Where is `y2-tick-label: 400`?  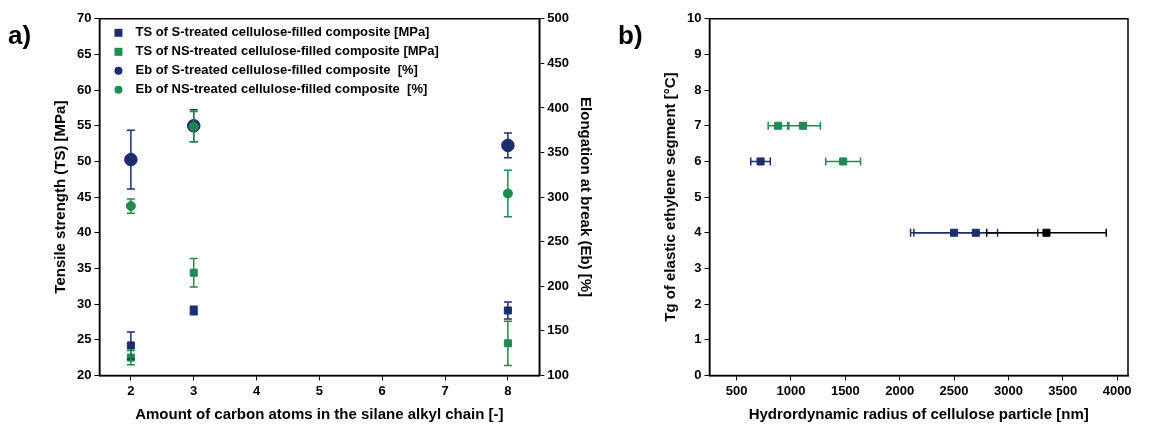
y2-tick-label: 400 is located at coordinates (558, 107).